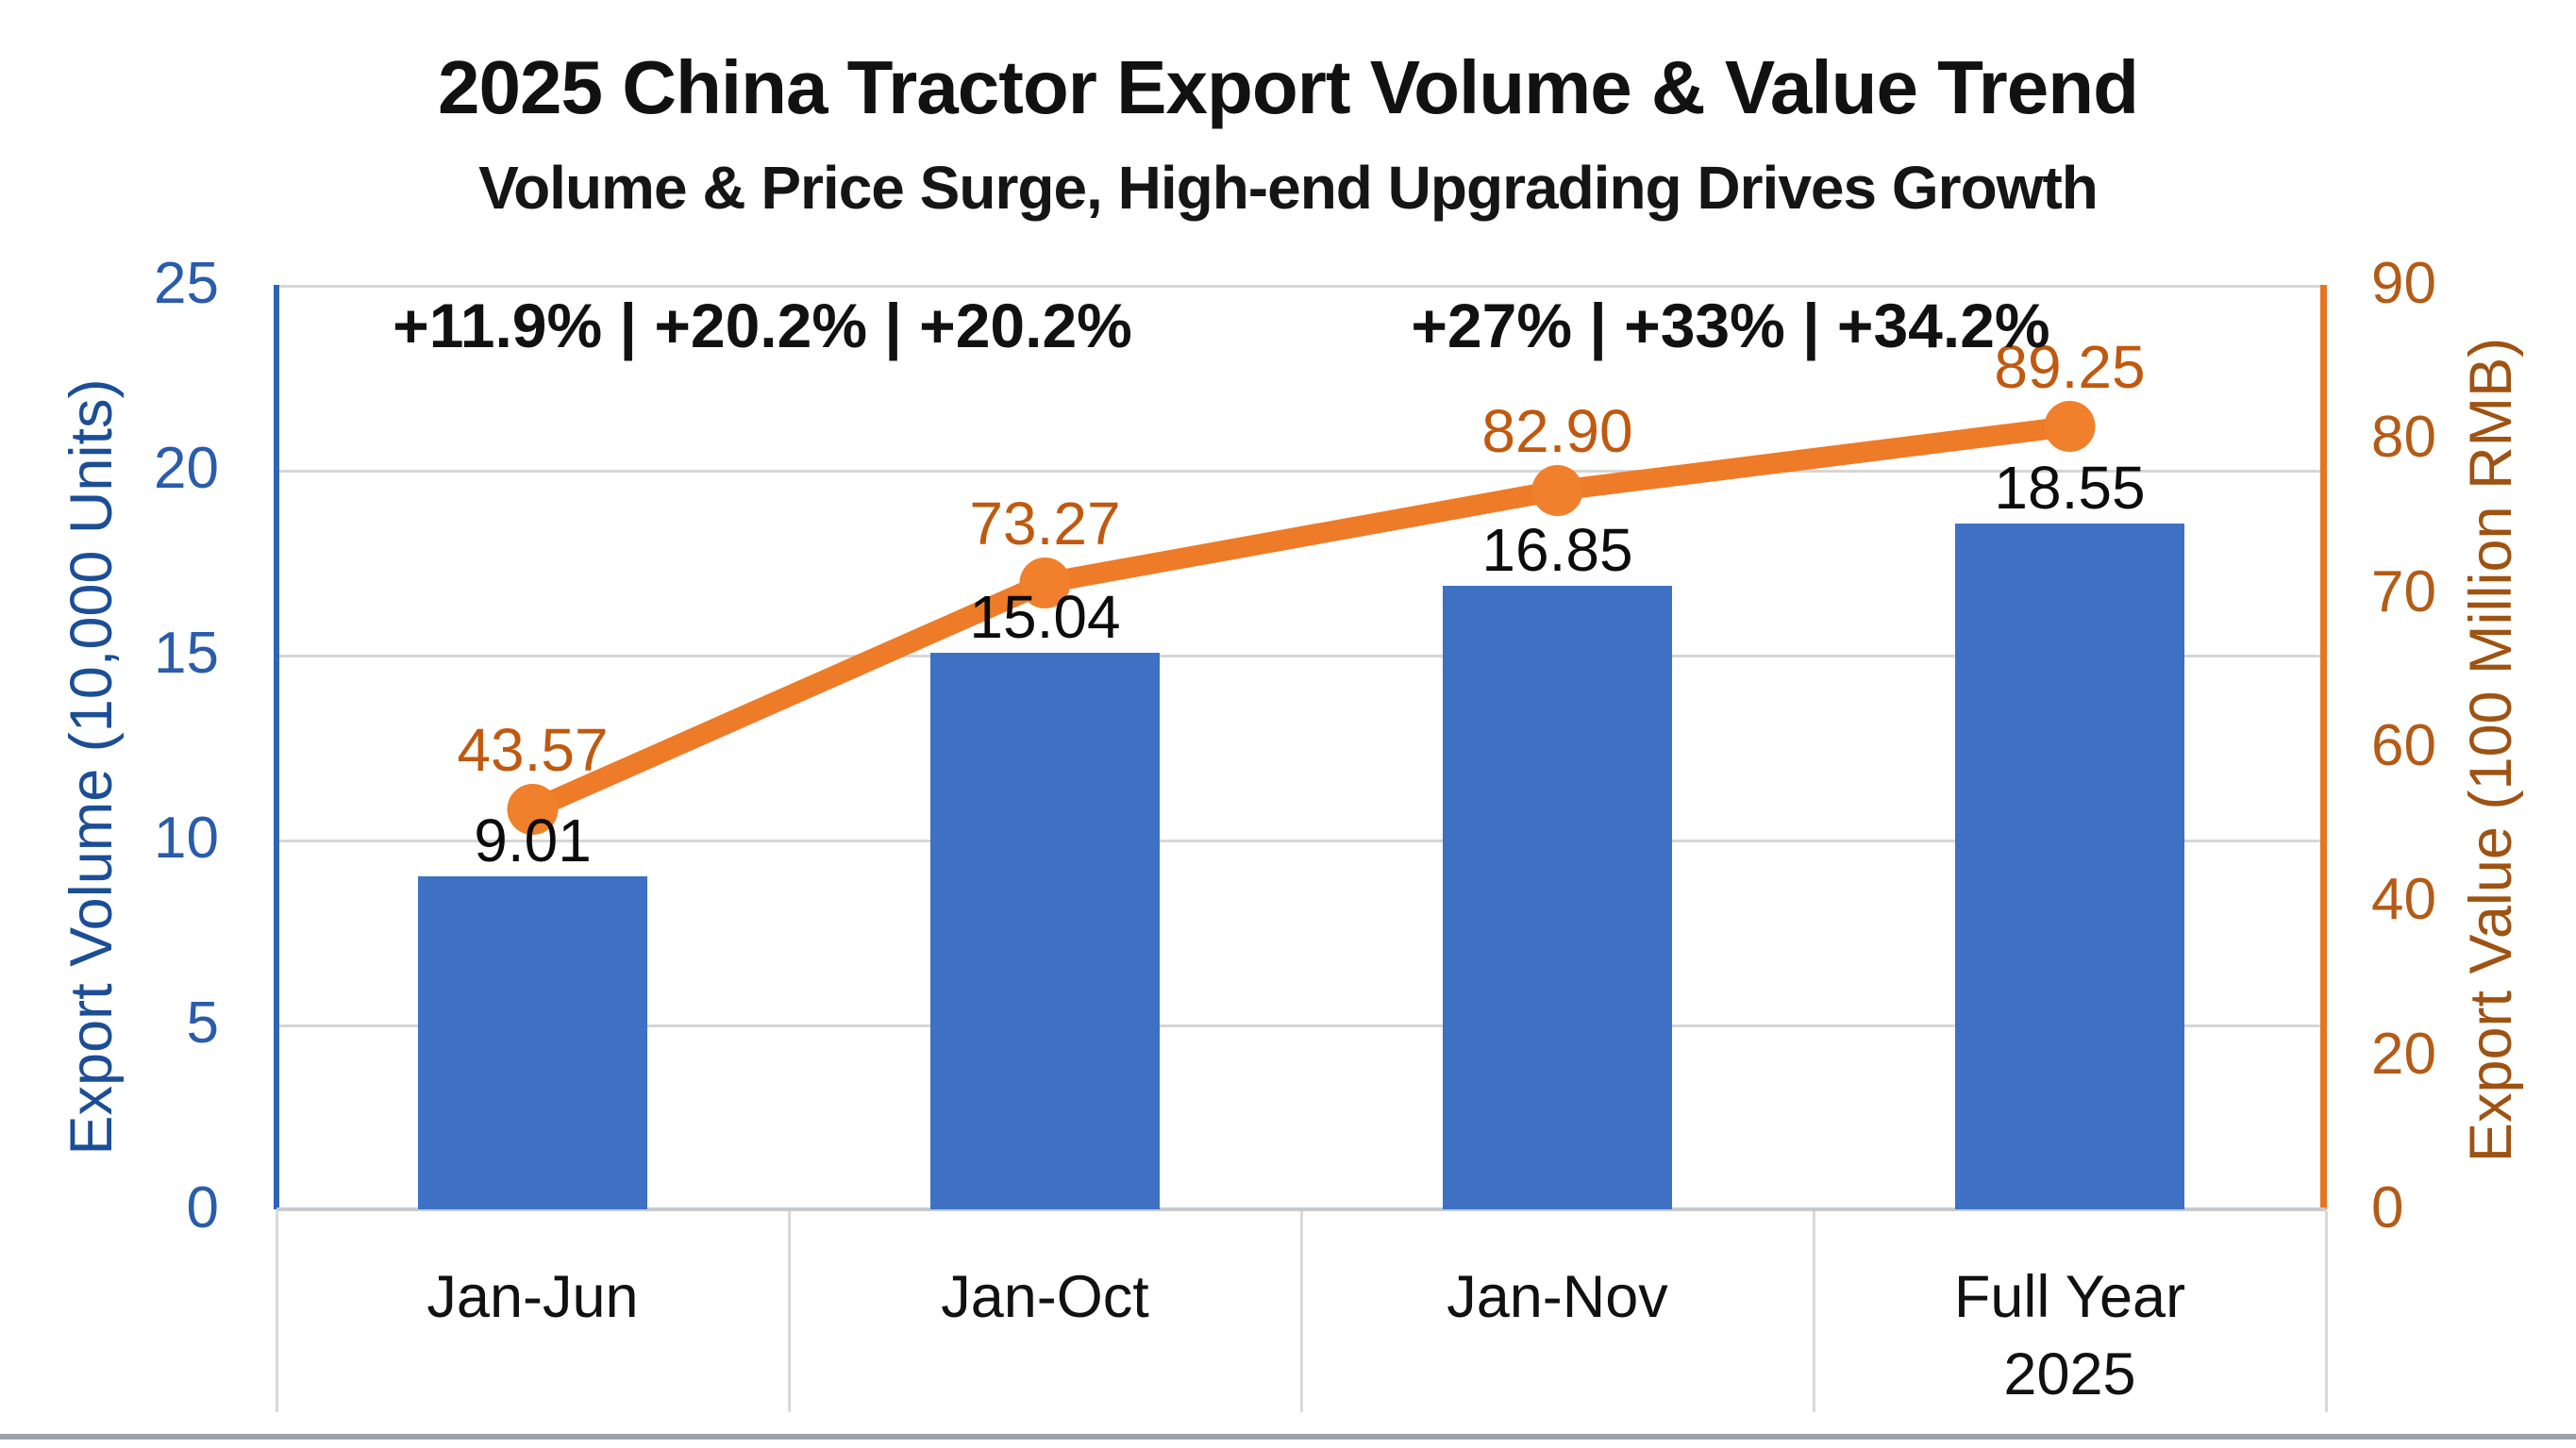  Describe the element at coordinates (186, 839) in the screenshot. I see `left-axis-tick: 10` at that location.